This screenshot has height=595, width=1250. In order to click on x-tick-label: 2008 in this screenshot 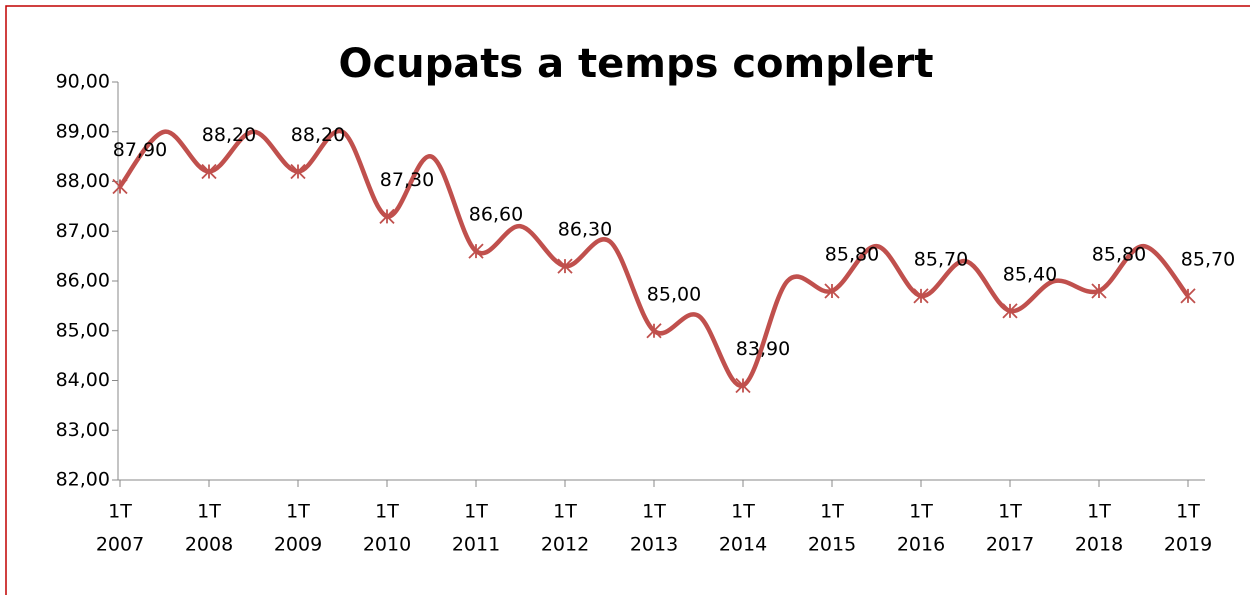, I will do `click(209, 545)`.